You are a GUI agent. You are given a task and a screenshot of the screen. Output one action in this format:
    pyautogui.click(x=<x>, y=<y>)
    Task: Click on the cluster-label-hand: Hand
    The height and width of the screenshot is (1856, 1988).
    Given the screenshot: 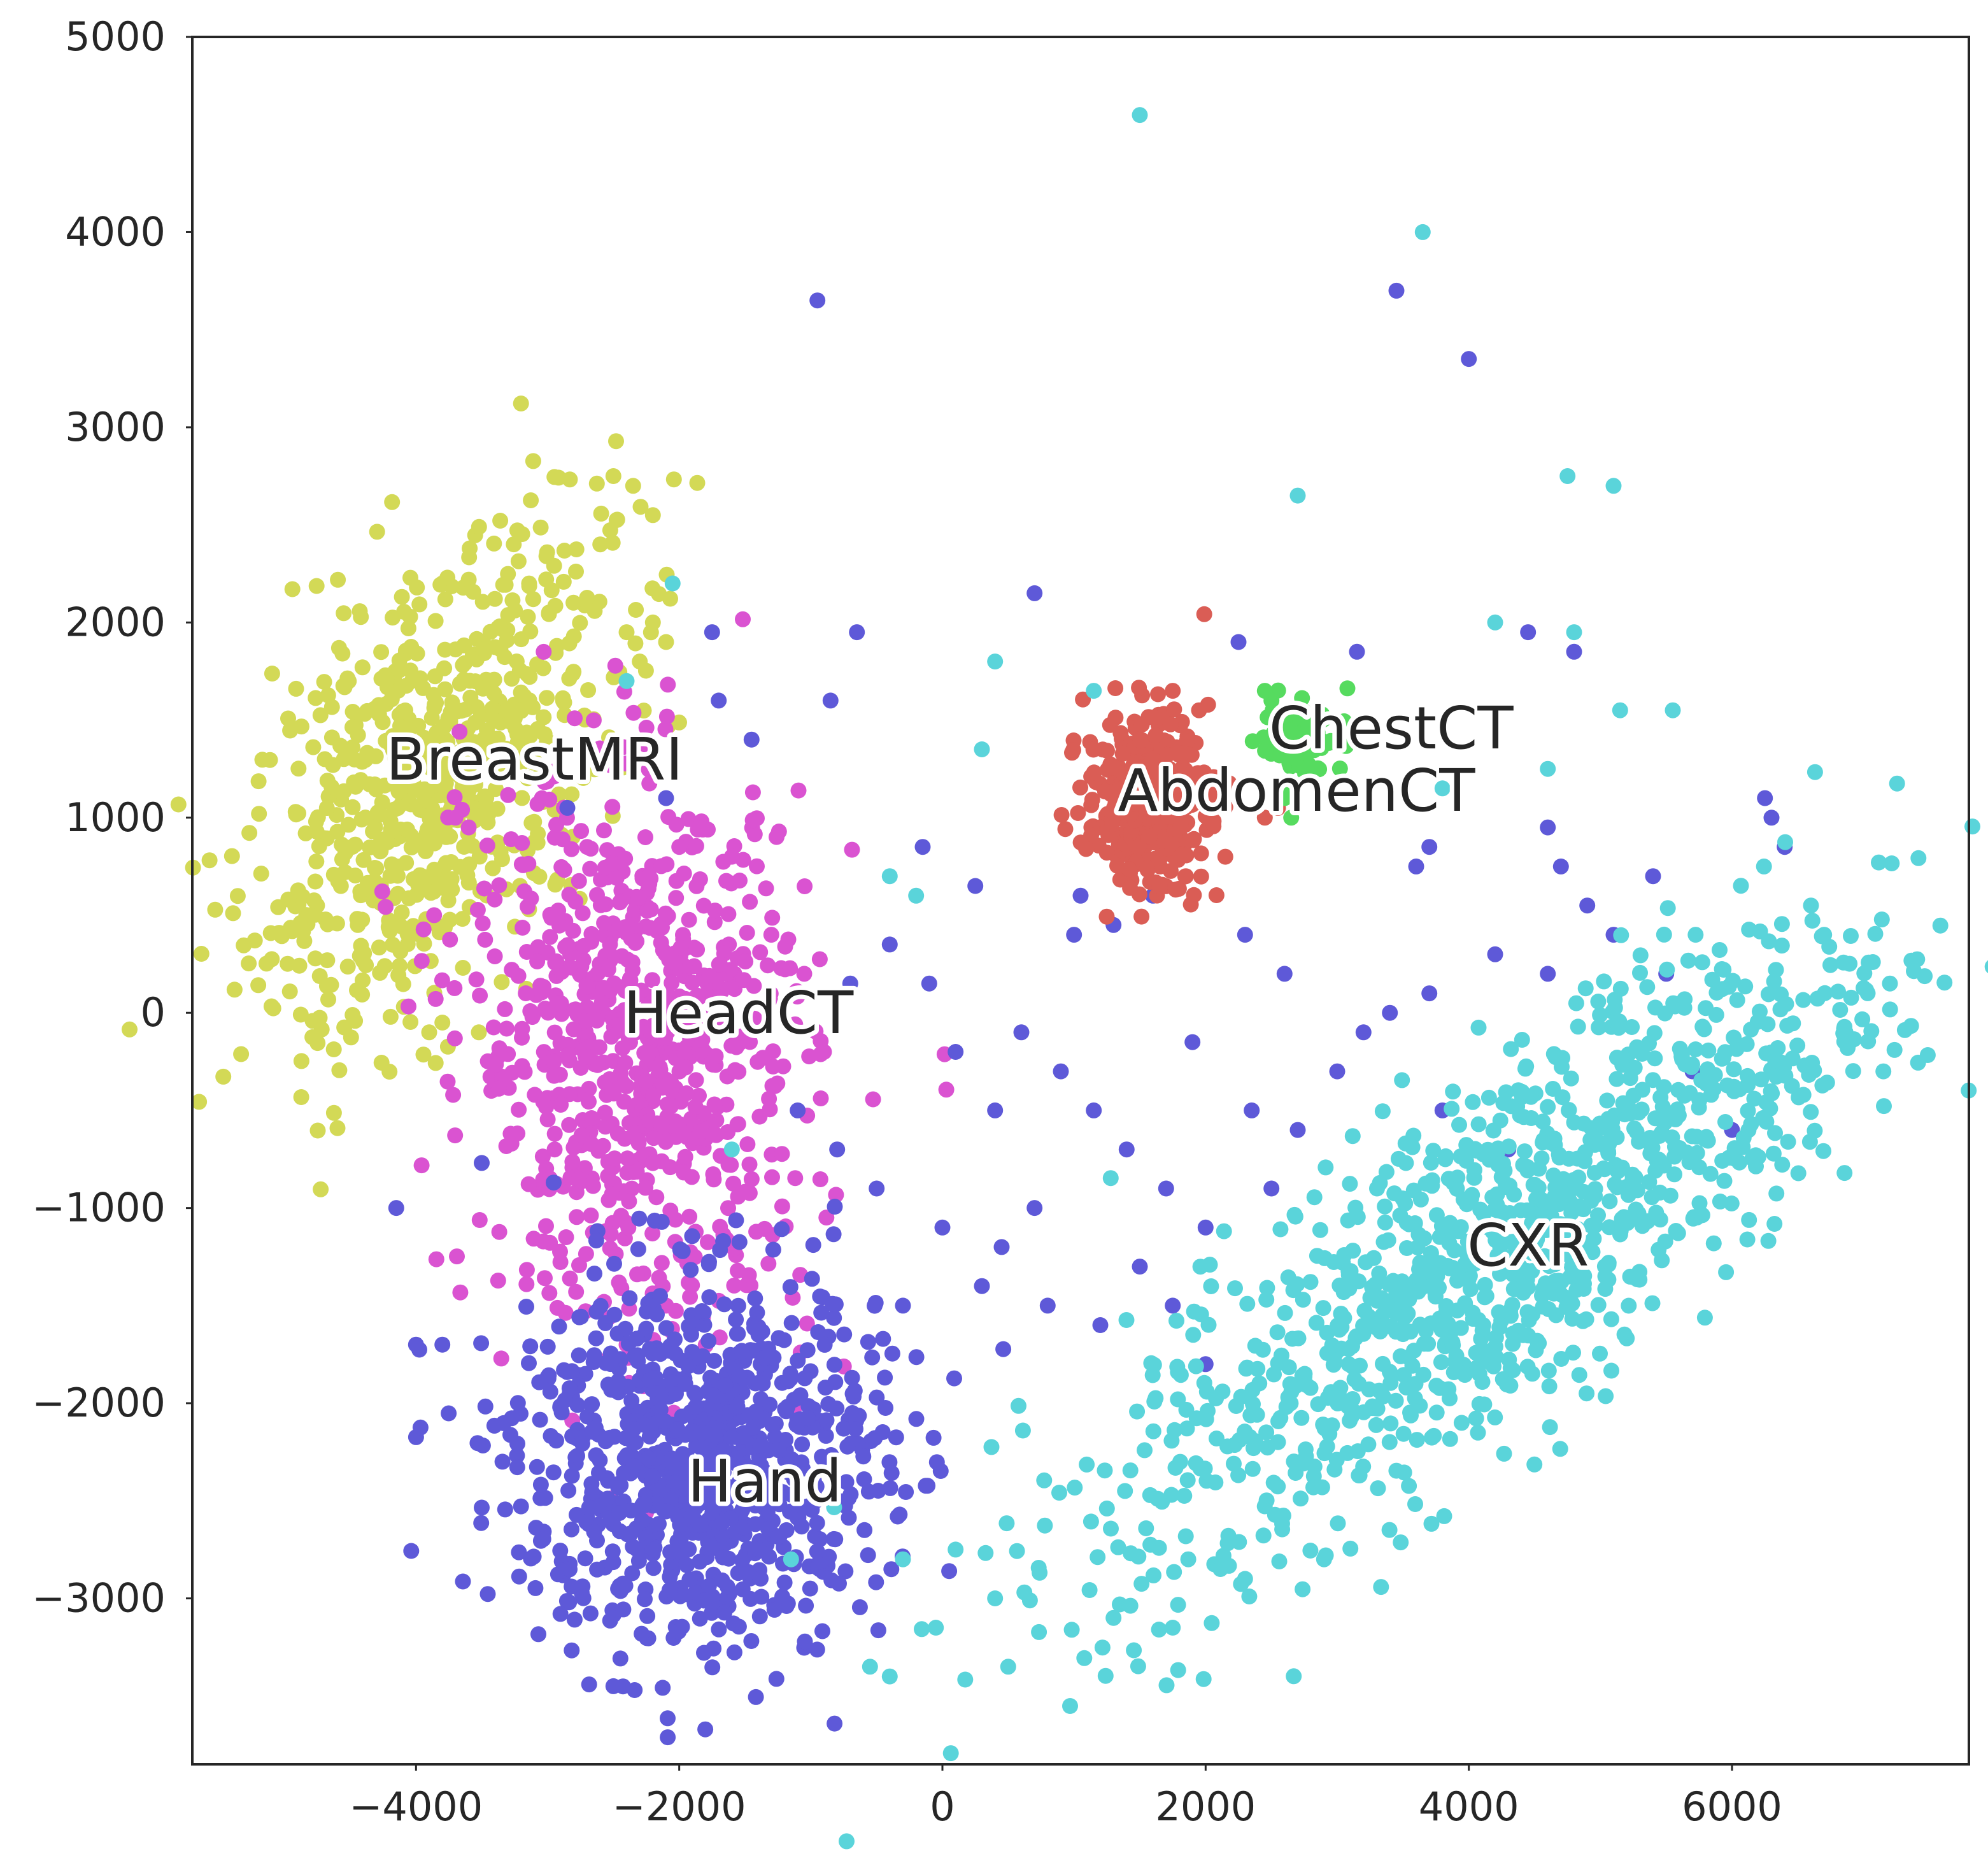 What is the action you would take?
    pyautogui.click(x=765, y=1482)
    